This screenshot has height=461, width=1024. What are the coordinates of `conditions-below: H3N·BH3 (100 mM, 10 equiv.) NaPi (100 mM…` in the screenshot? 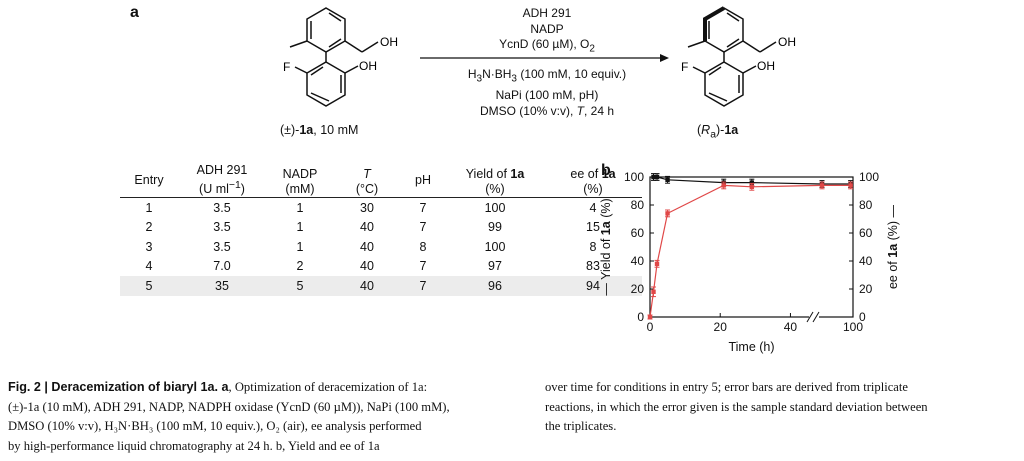 It's located at (547, 92).